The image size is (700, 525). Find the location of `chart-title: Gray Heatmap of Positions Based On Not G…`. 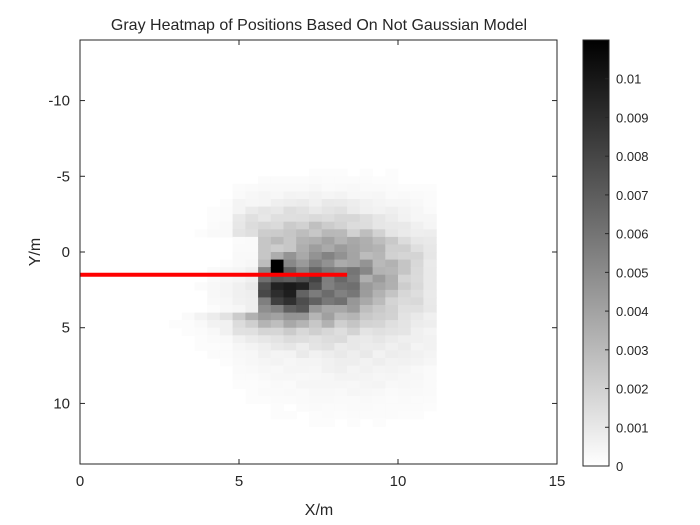

chart-title: Gray Heatmap of Positions Based On Not G… is located at coordinates (319, 25).